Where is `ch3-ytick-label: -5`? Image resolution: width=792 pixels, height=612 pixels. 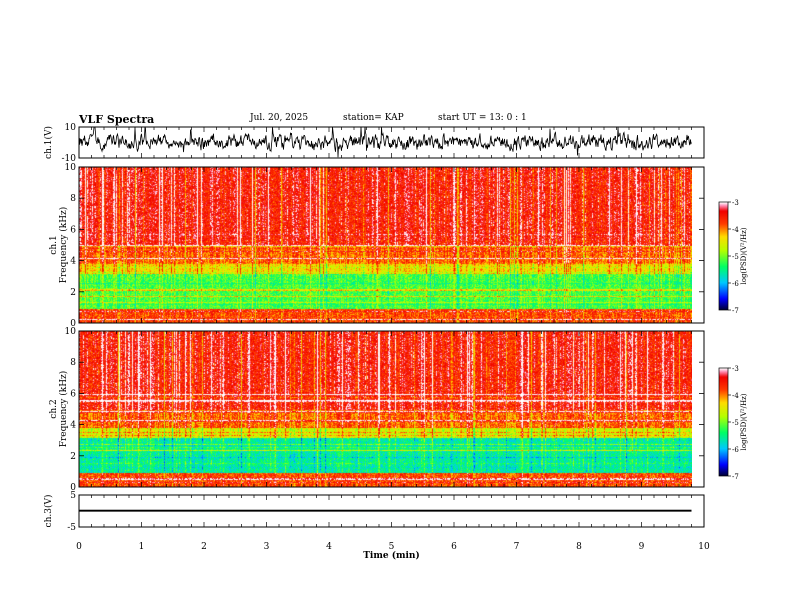 ch3-ytick-label: -5 is located at coordinates (71, 528).